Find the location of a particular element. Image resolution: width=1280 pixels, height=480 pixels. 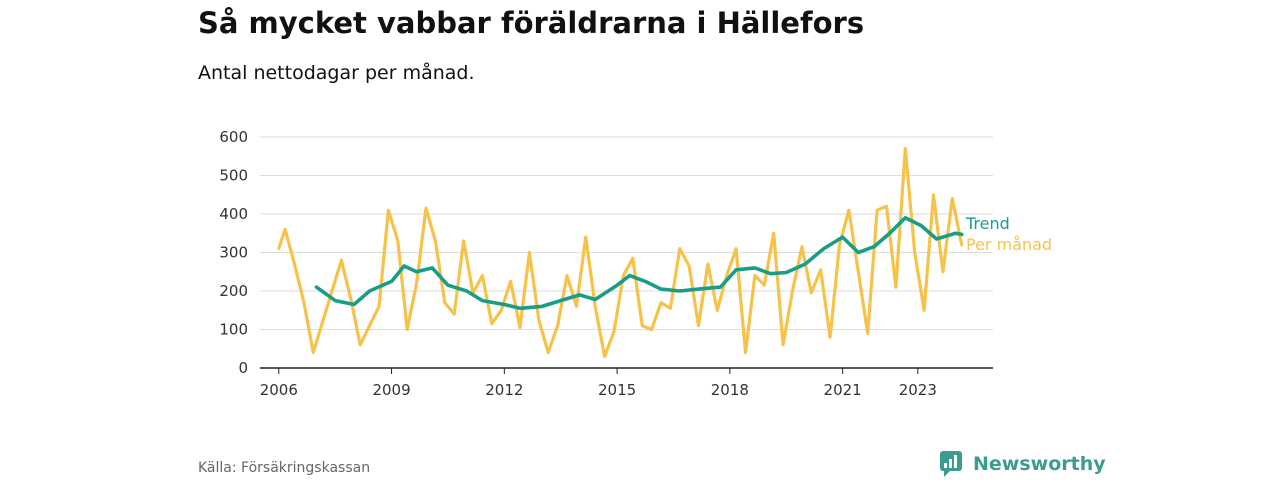

x-tick-2015: 2015 is located at coordinates (617, 390).